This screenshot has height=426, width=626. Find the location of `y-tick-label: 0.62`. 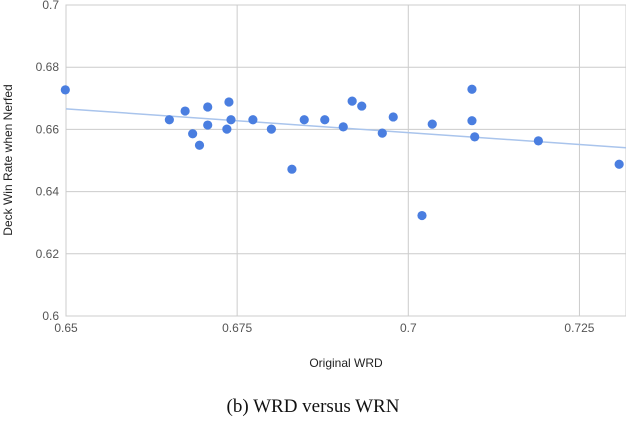

y-tick-label: 0.62 is located at coordinates (48, 254).